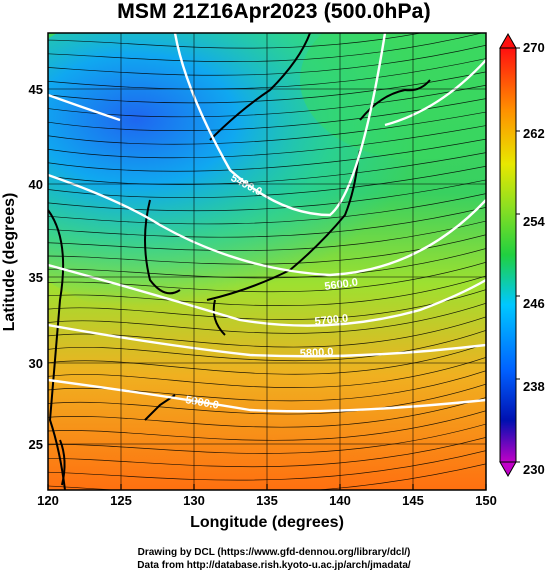  Describe the element at coordinates (341, 284) in the screenshot. I see `contour-label-5600: 5600.0` at that location.